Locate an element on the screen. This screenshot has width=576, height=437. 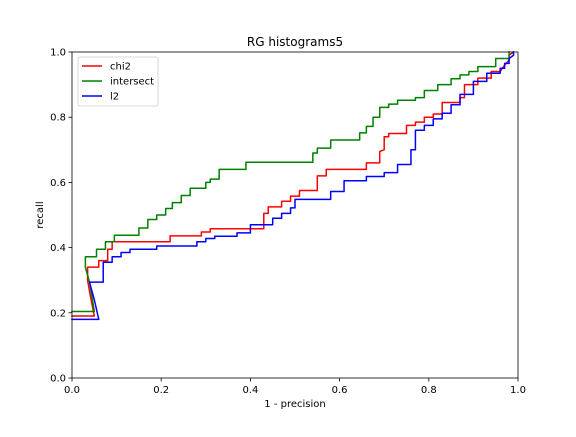
legend-label-chi2: chi2 is located at coordinates (120, 67).